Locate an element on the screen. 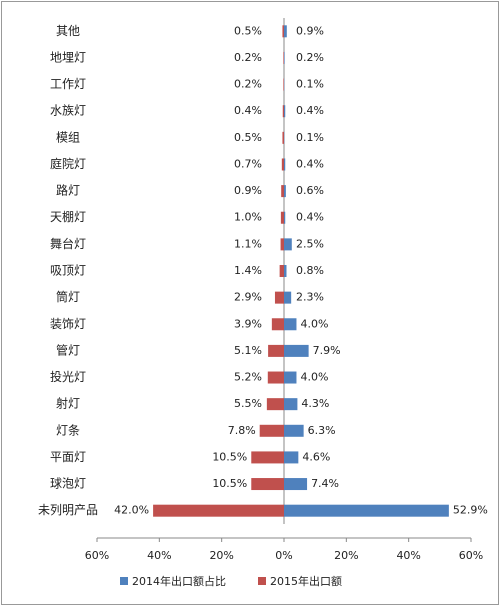 This screenshot has height=606, width=500. value-label: 52.9% is located at coordinates (470, 510).